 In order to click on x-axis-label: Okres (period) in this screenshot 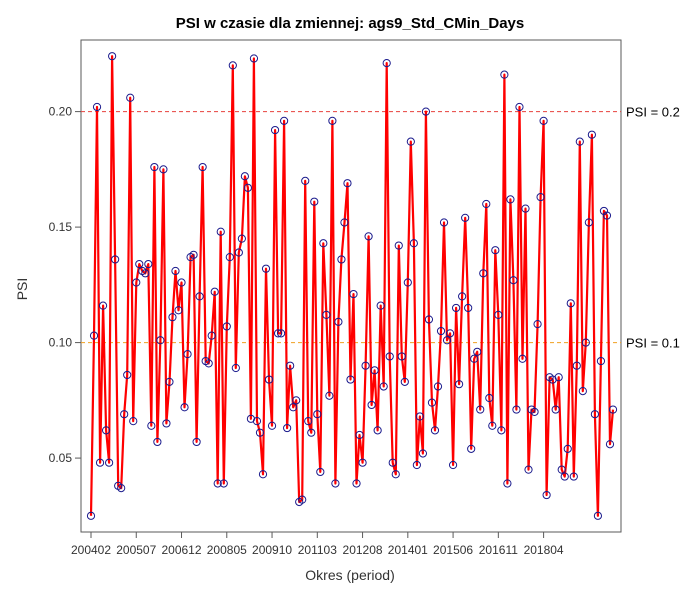, I will do `click(349, 575)`.